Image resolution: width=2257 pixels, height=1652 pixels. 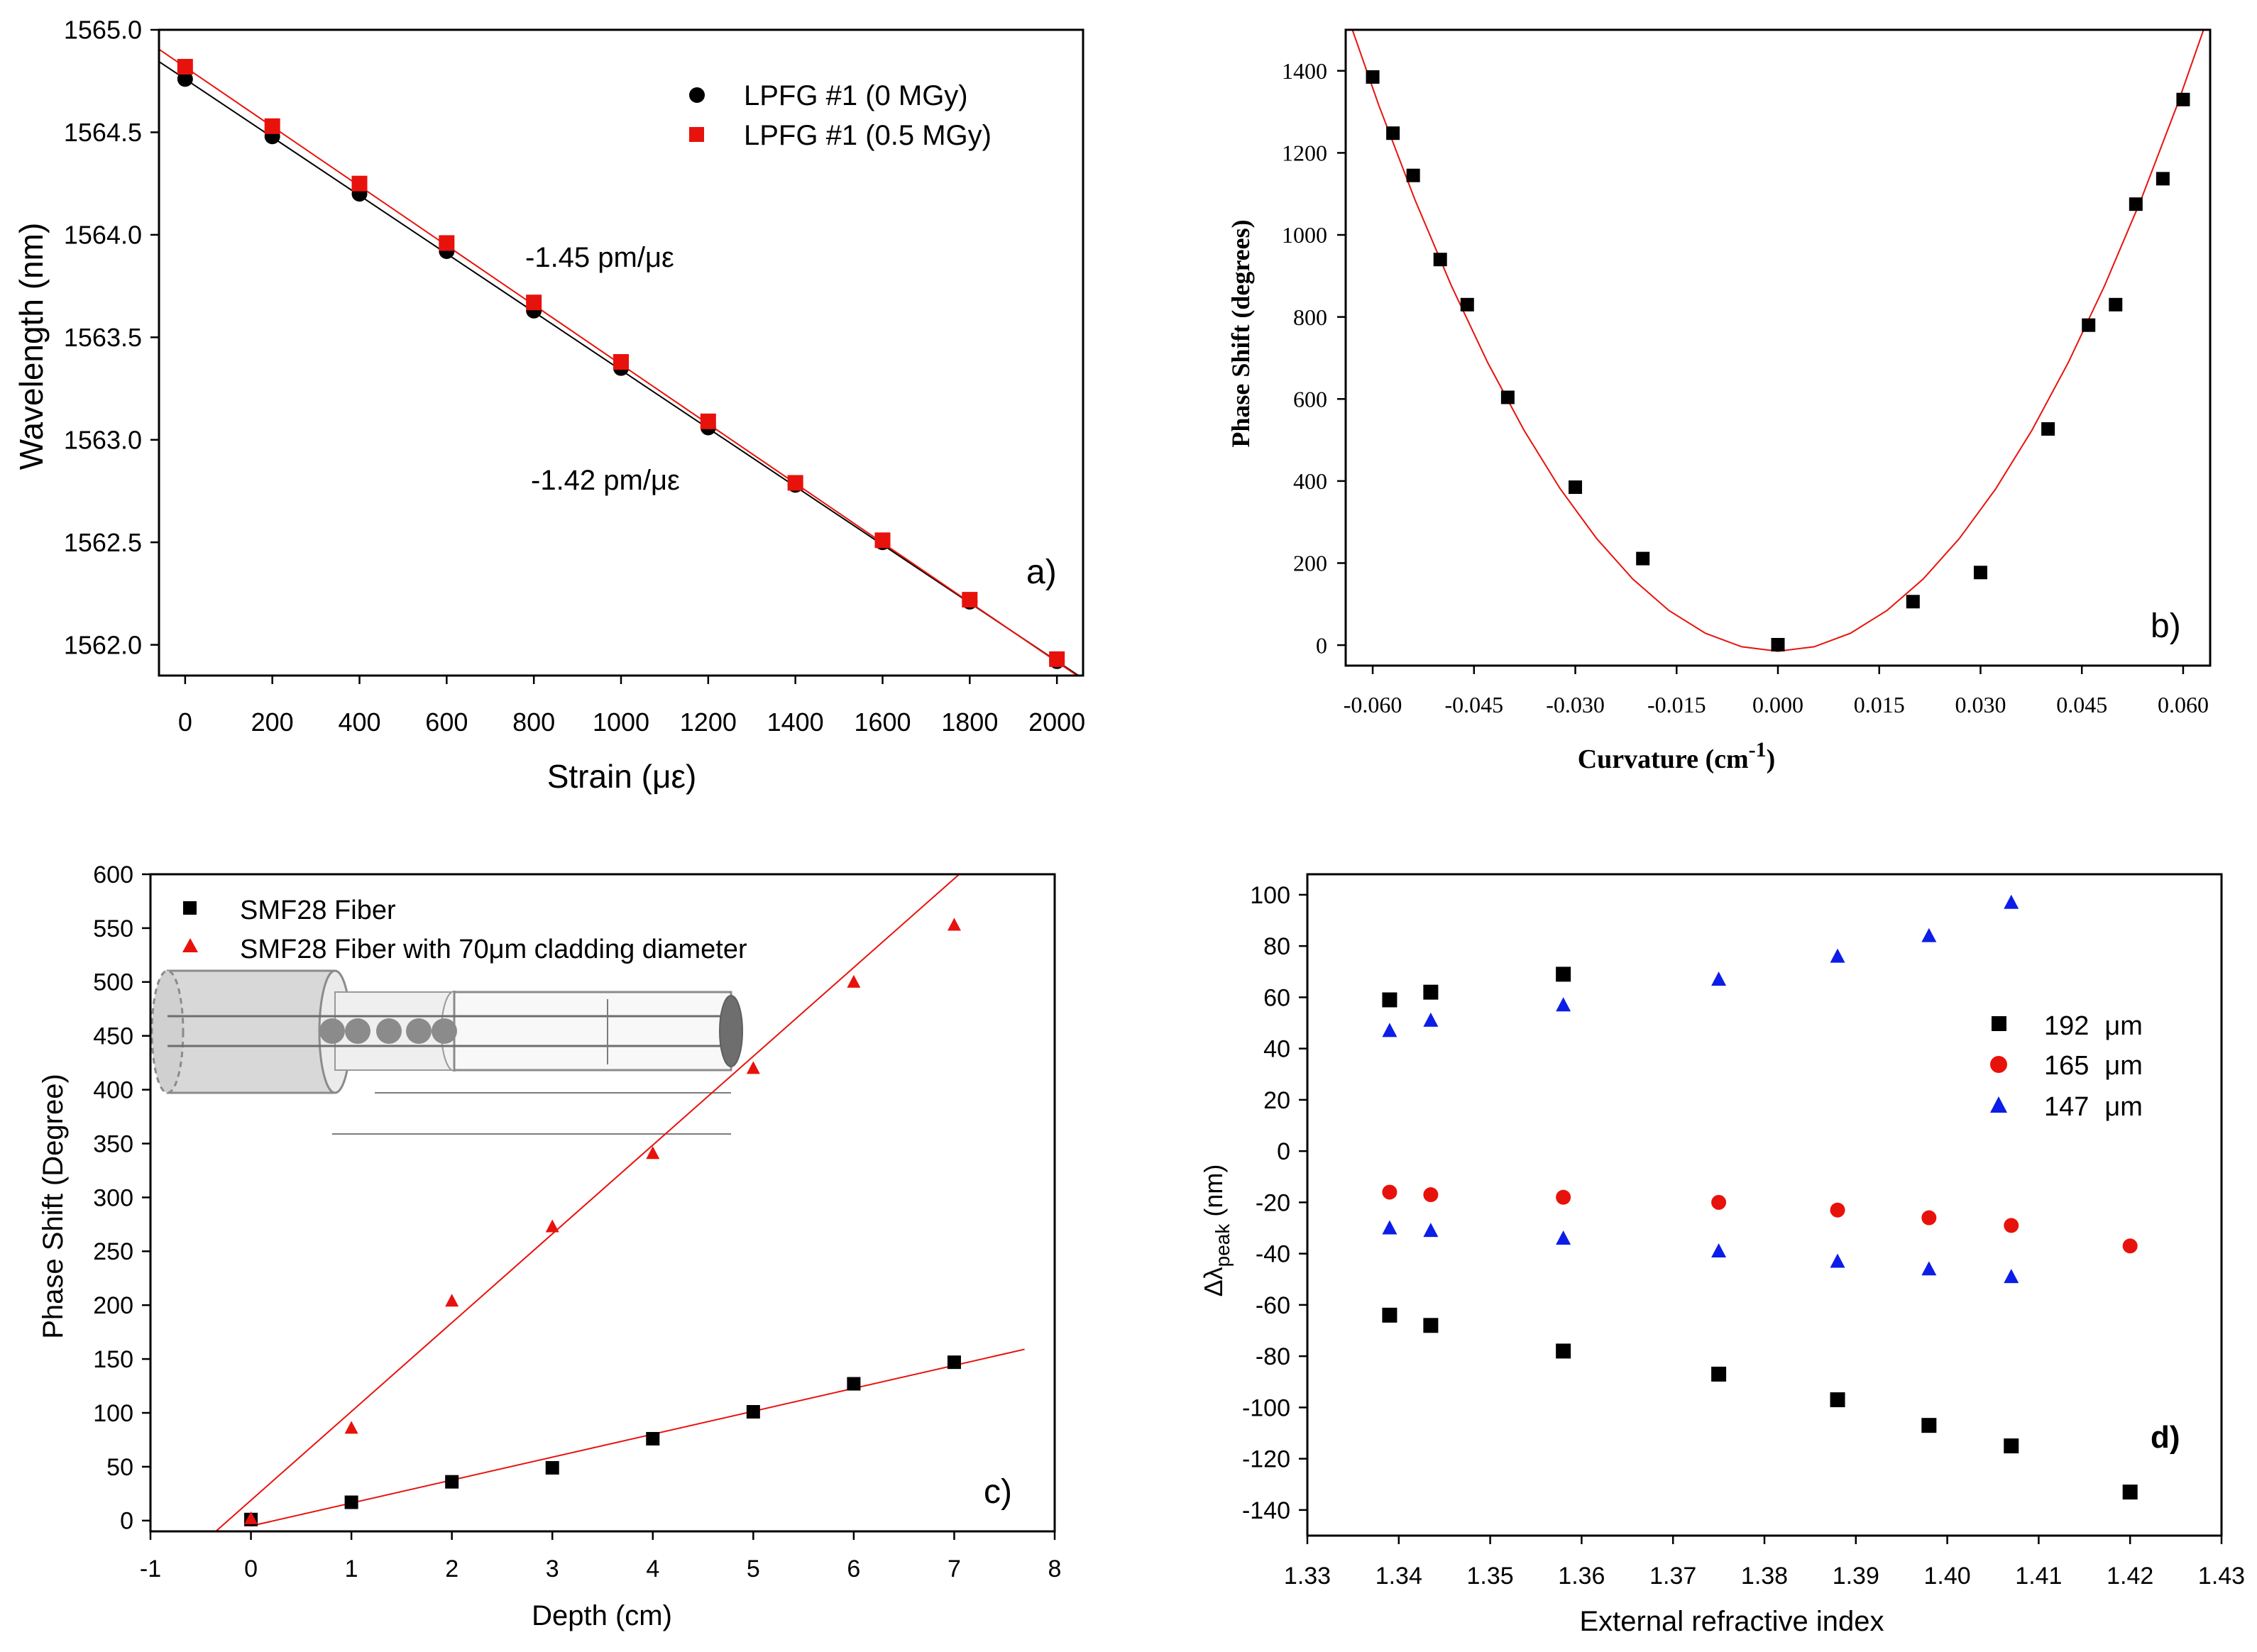 I want to click on panel-a-ytick-label: 1564.0, so click(x=103, y=235).